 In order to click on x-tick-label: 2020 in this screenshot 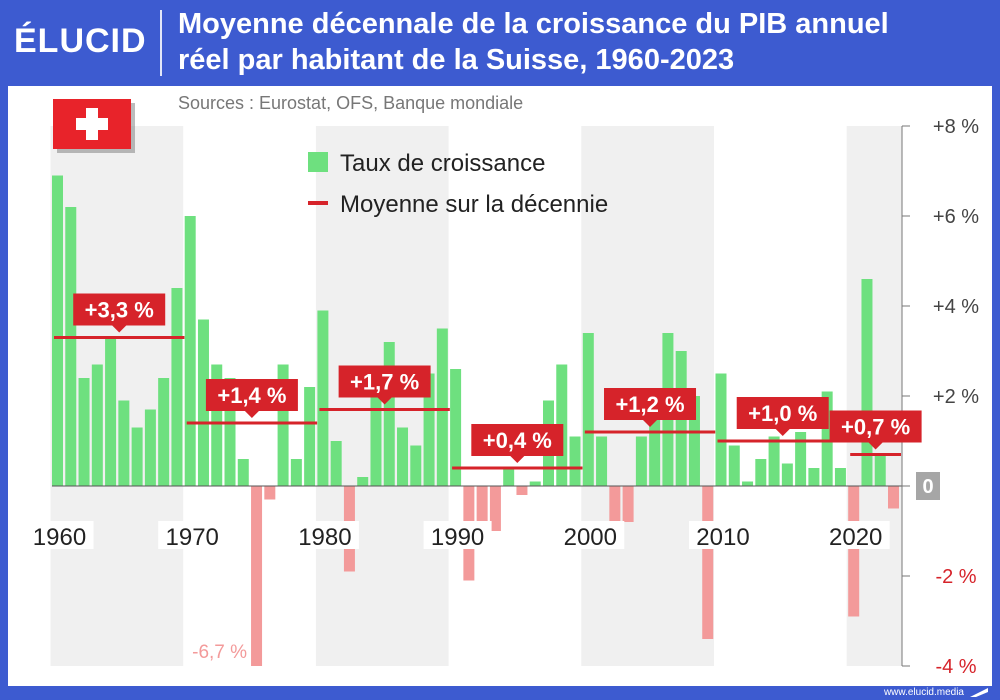, I will do `click(855, 537)`.